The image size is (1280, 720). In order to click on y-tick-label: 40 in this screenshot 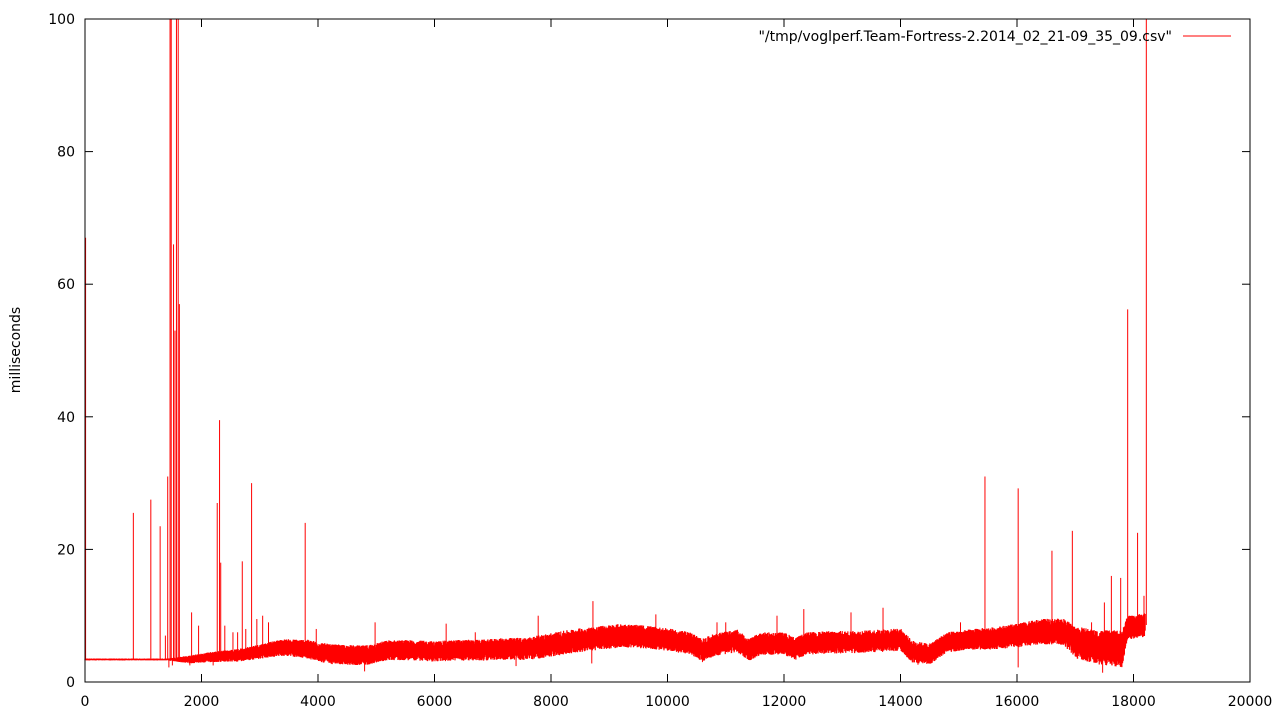, I will do `click(66, 418)`.